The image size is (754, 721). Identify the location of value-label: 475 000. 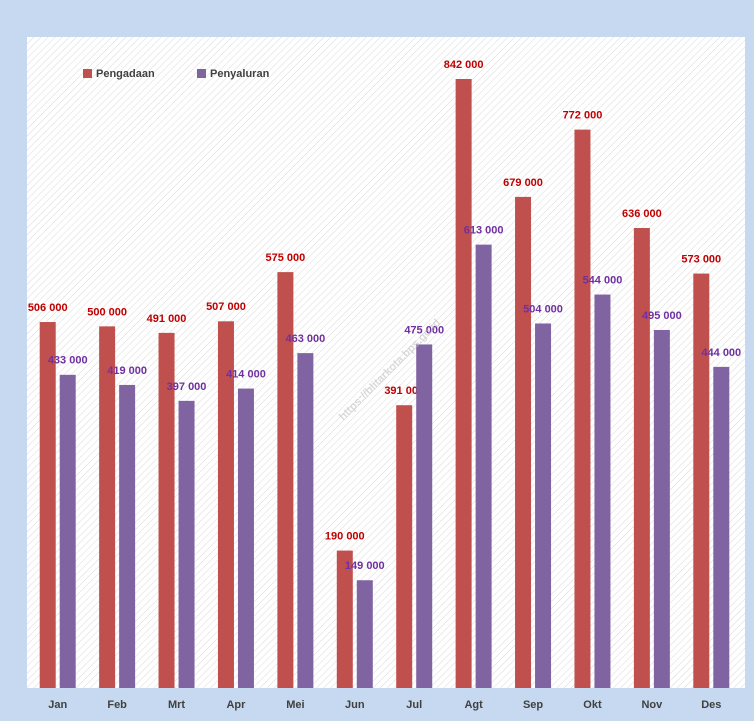
(424, 330).